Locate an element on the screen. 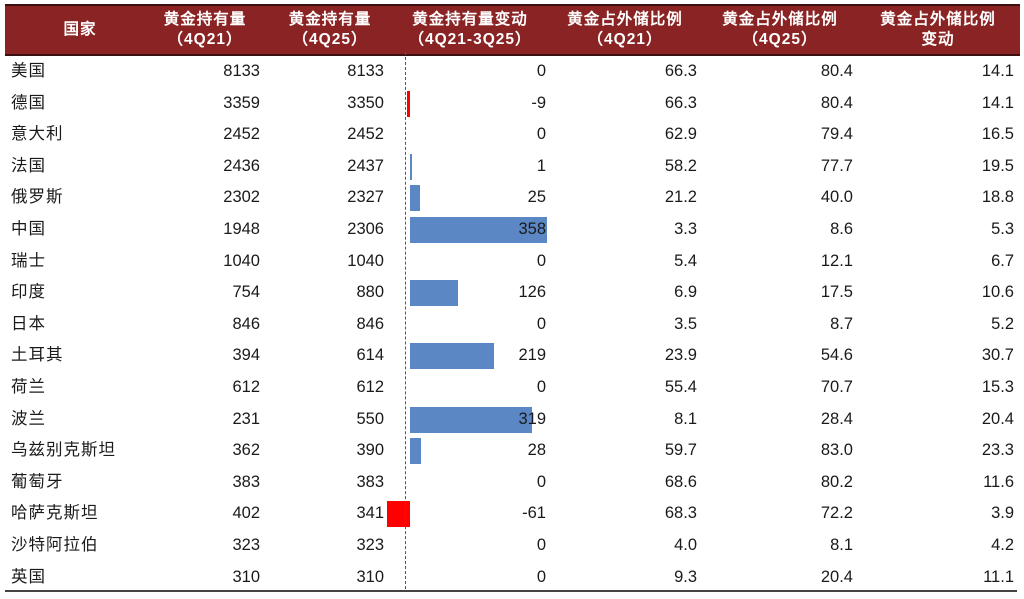  cell-holdings-4q25: 8133 is located at coordinates (365, 71).